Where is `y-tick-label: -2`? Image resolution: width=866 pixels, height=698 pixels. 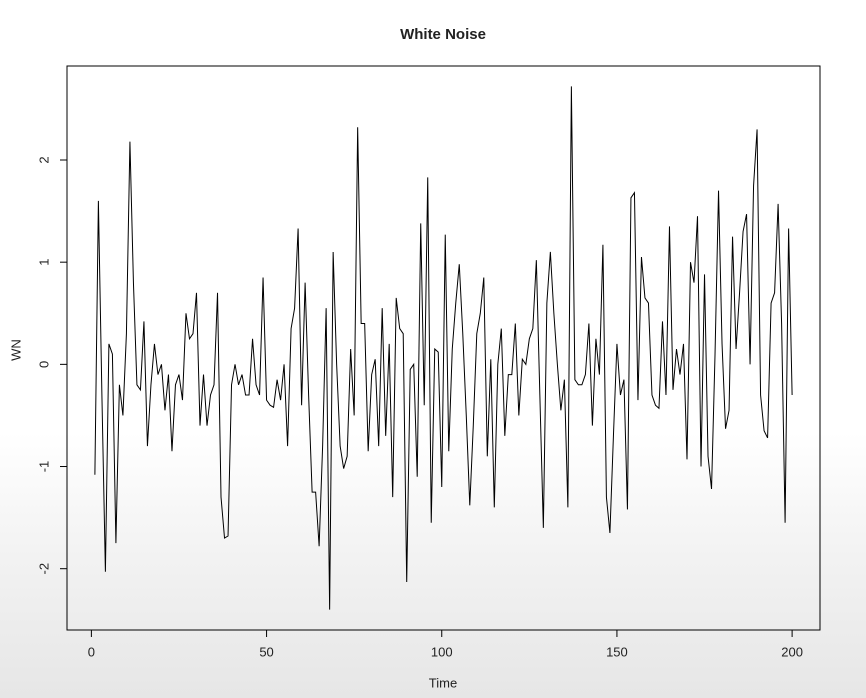
y-tick-label: -2 is located at coordinates (43, 569).